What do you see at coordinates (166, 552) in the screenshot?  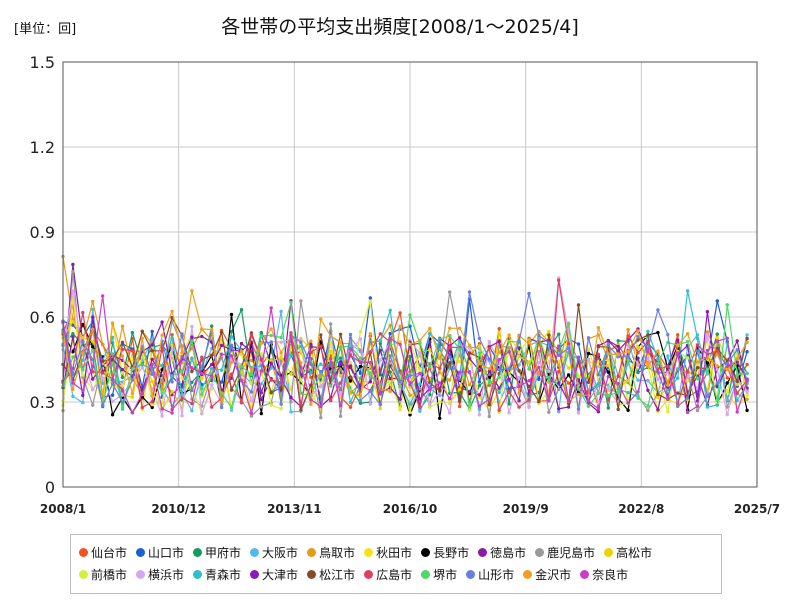 I see `legend-label: 山口市` at bounding box center [166, 552].